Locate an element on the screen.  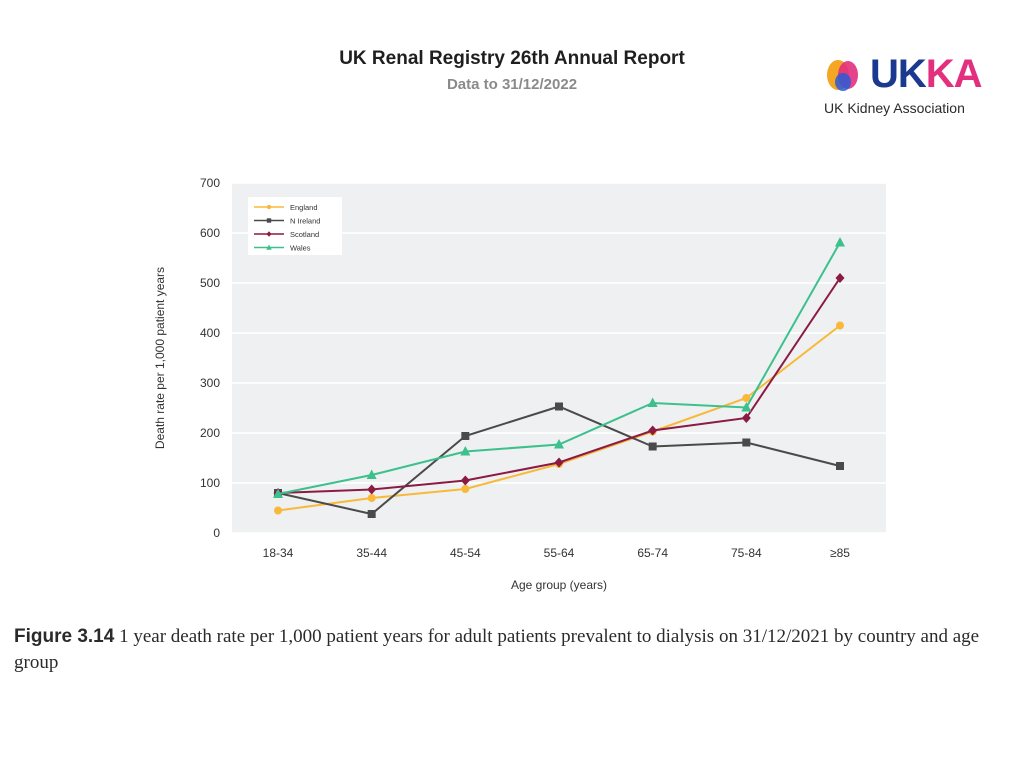
x-tick-label: ≥85 is located at coordinates (840, 553).